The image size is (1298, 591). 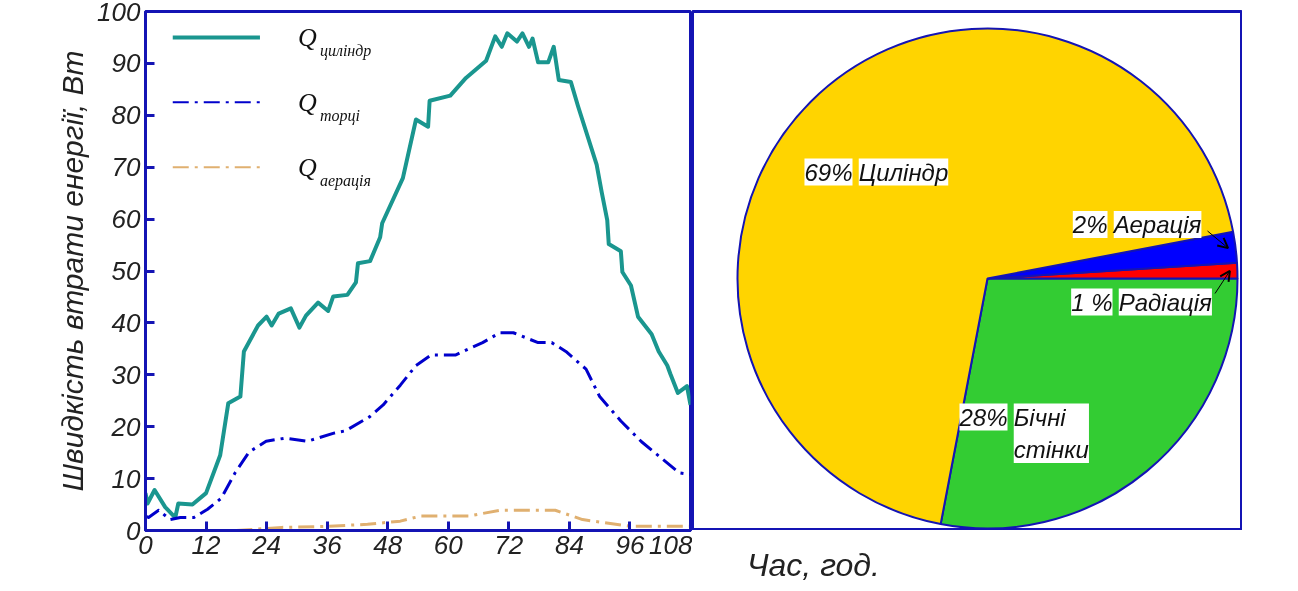 I want to click on slice-label: Радіація, so click(x=1165, y=302).